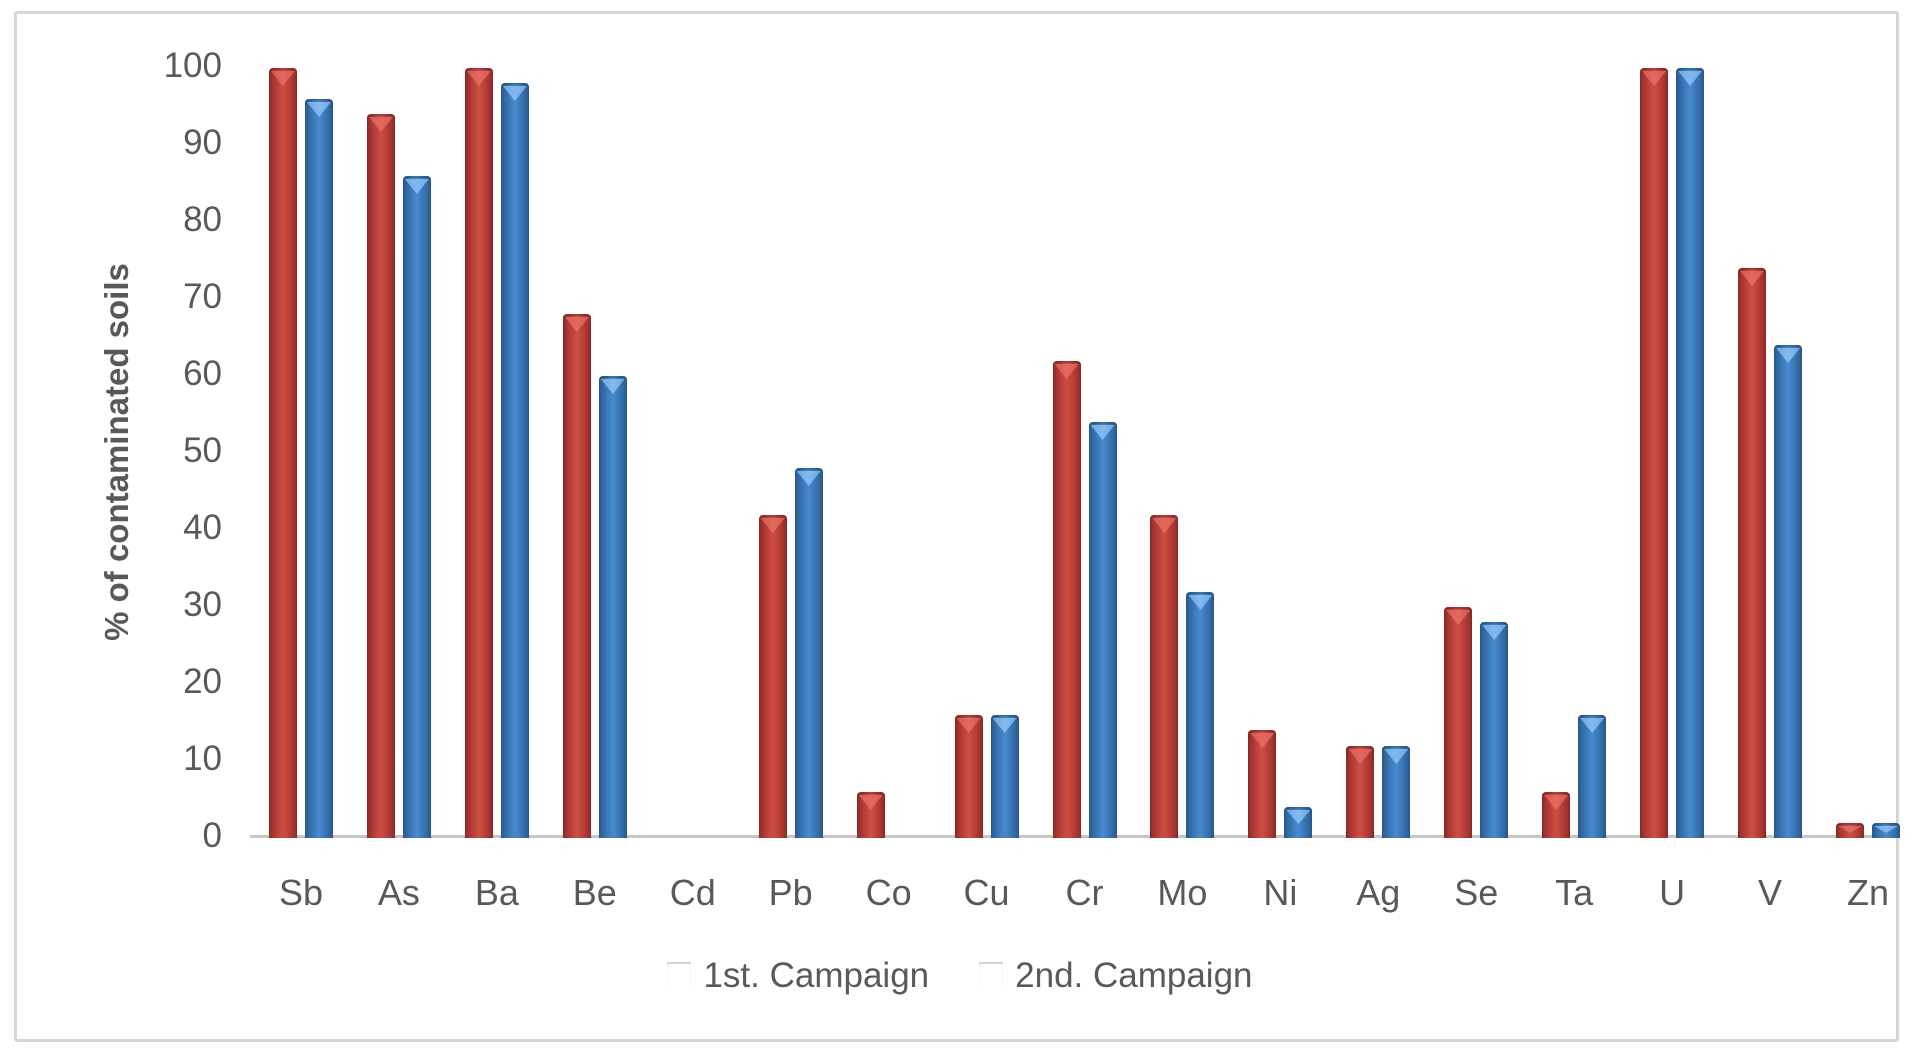 Image resolution: width=1920 pixels, height=1062 pixels. I want to click on bar-1st-campaign-Ni, so click(1262, 784).